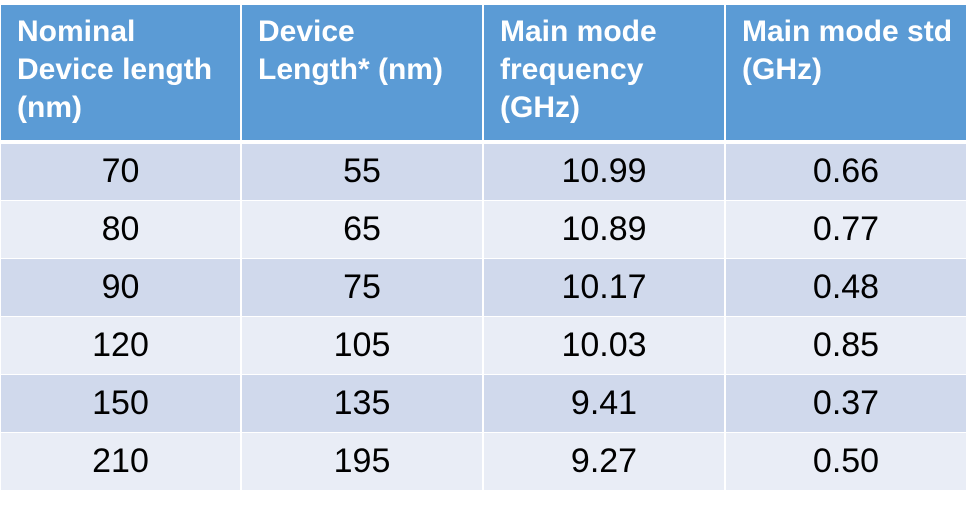  Describe the element at coordinates (604, 74) in the screenshot. I see `header-main-mode-frequency: Main mode frequency (GHz)` at that location.